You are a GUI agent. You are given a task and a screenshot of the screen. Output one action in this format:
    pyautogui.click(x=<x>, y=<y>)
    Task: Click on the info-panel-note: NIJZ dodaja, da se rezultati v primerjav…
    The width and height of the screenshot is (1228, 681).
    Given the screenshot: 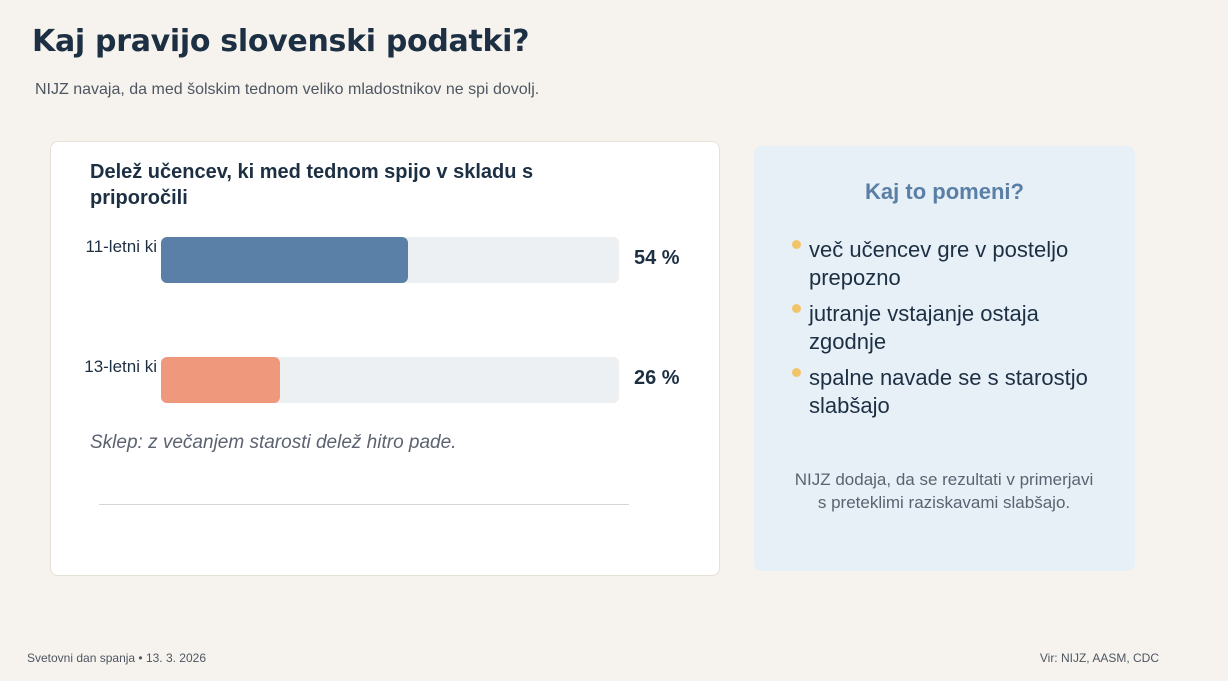 What is the action you would take?
    pyautogui.click(x=944, y=491)
    